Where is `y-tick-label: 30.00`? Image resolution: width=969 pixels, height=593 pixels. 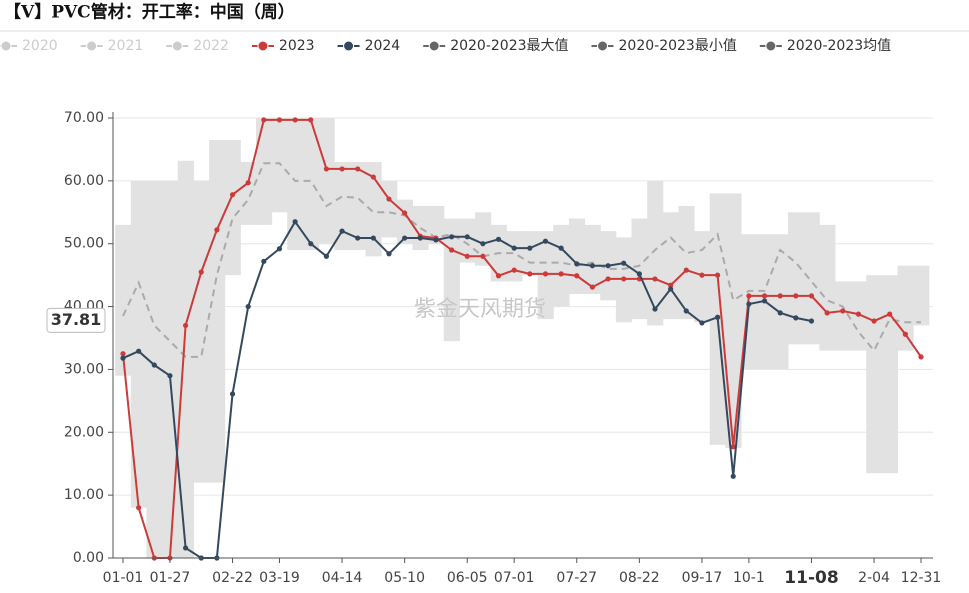 y-tick-label: 30.00 is located at coordinates (84, 369).